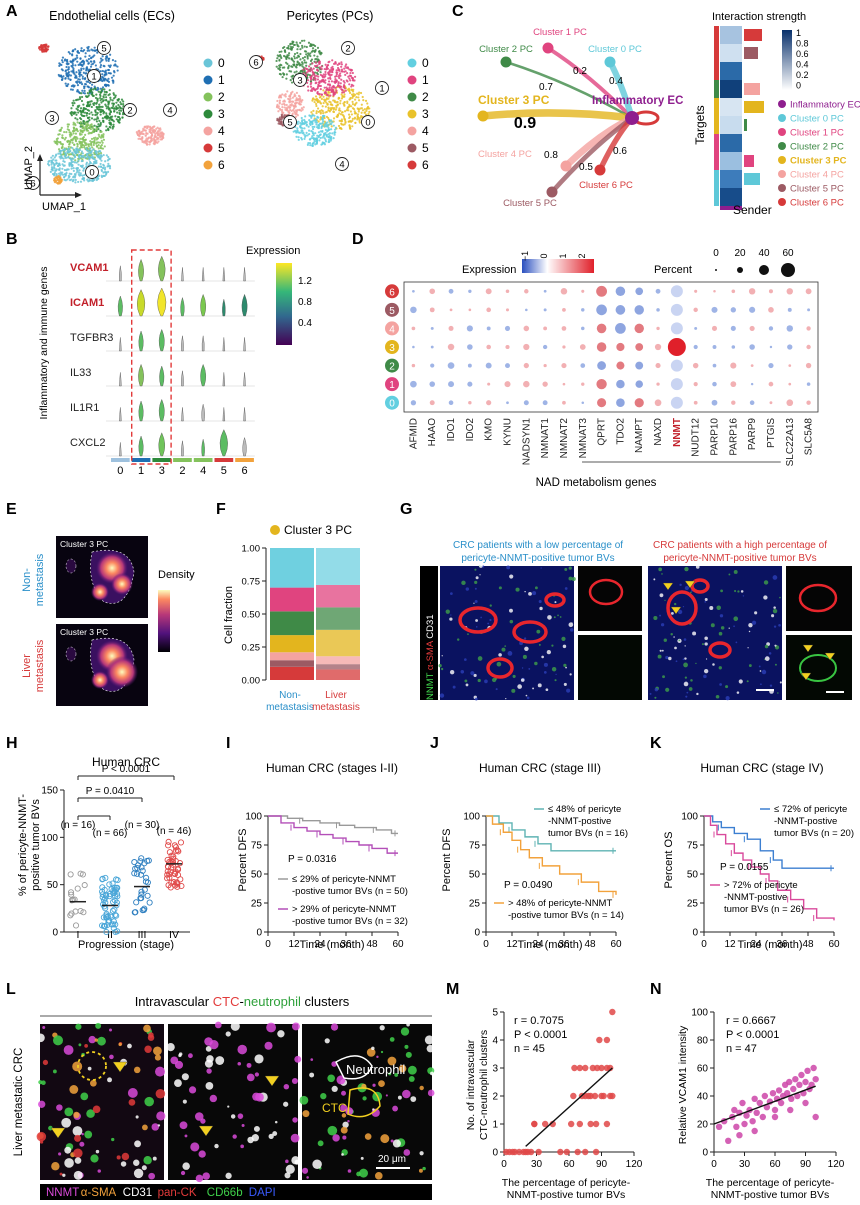 This screenshot has width=860, height=1205. What do you see at coordinates (731, 208) in the screenshot?
I see `sender-color-bar` at bounding box center [731, 208].